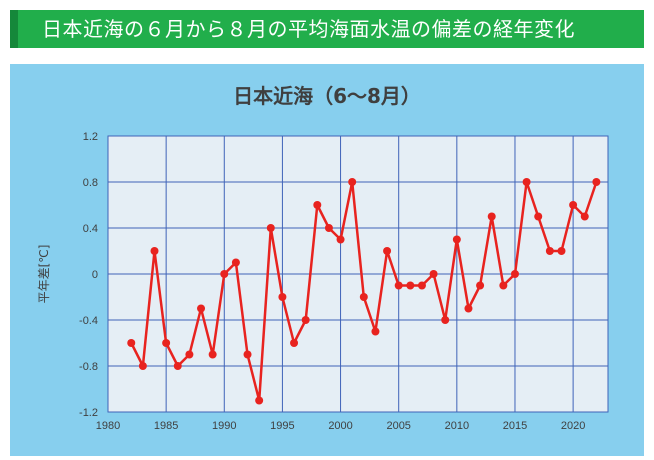 The height and width of the screenshot is (460, 654). Describe the element at coordinates (340, 426) in the screenshot. I see `x-tick-label: 2000` at that location.